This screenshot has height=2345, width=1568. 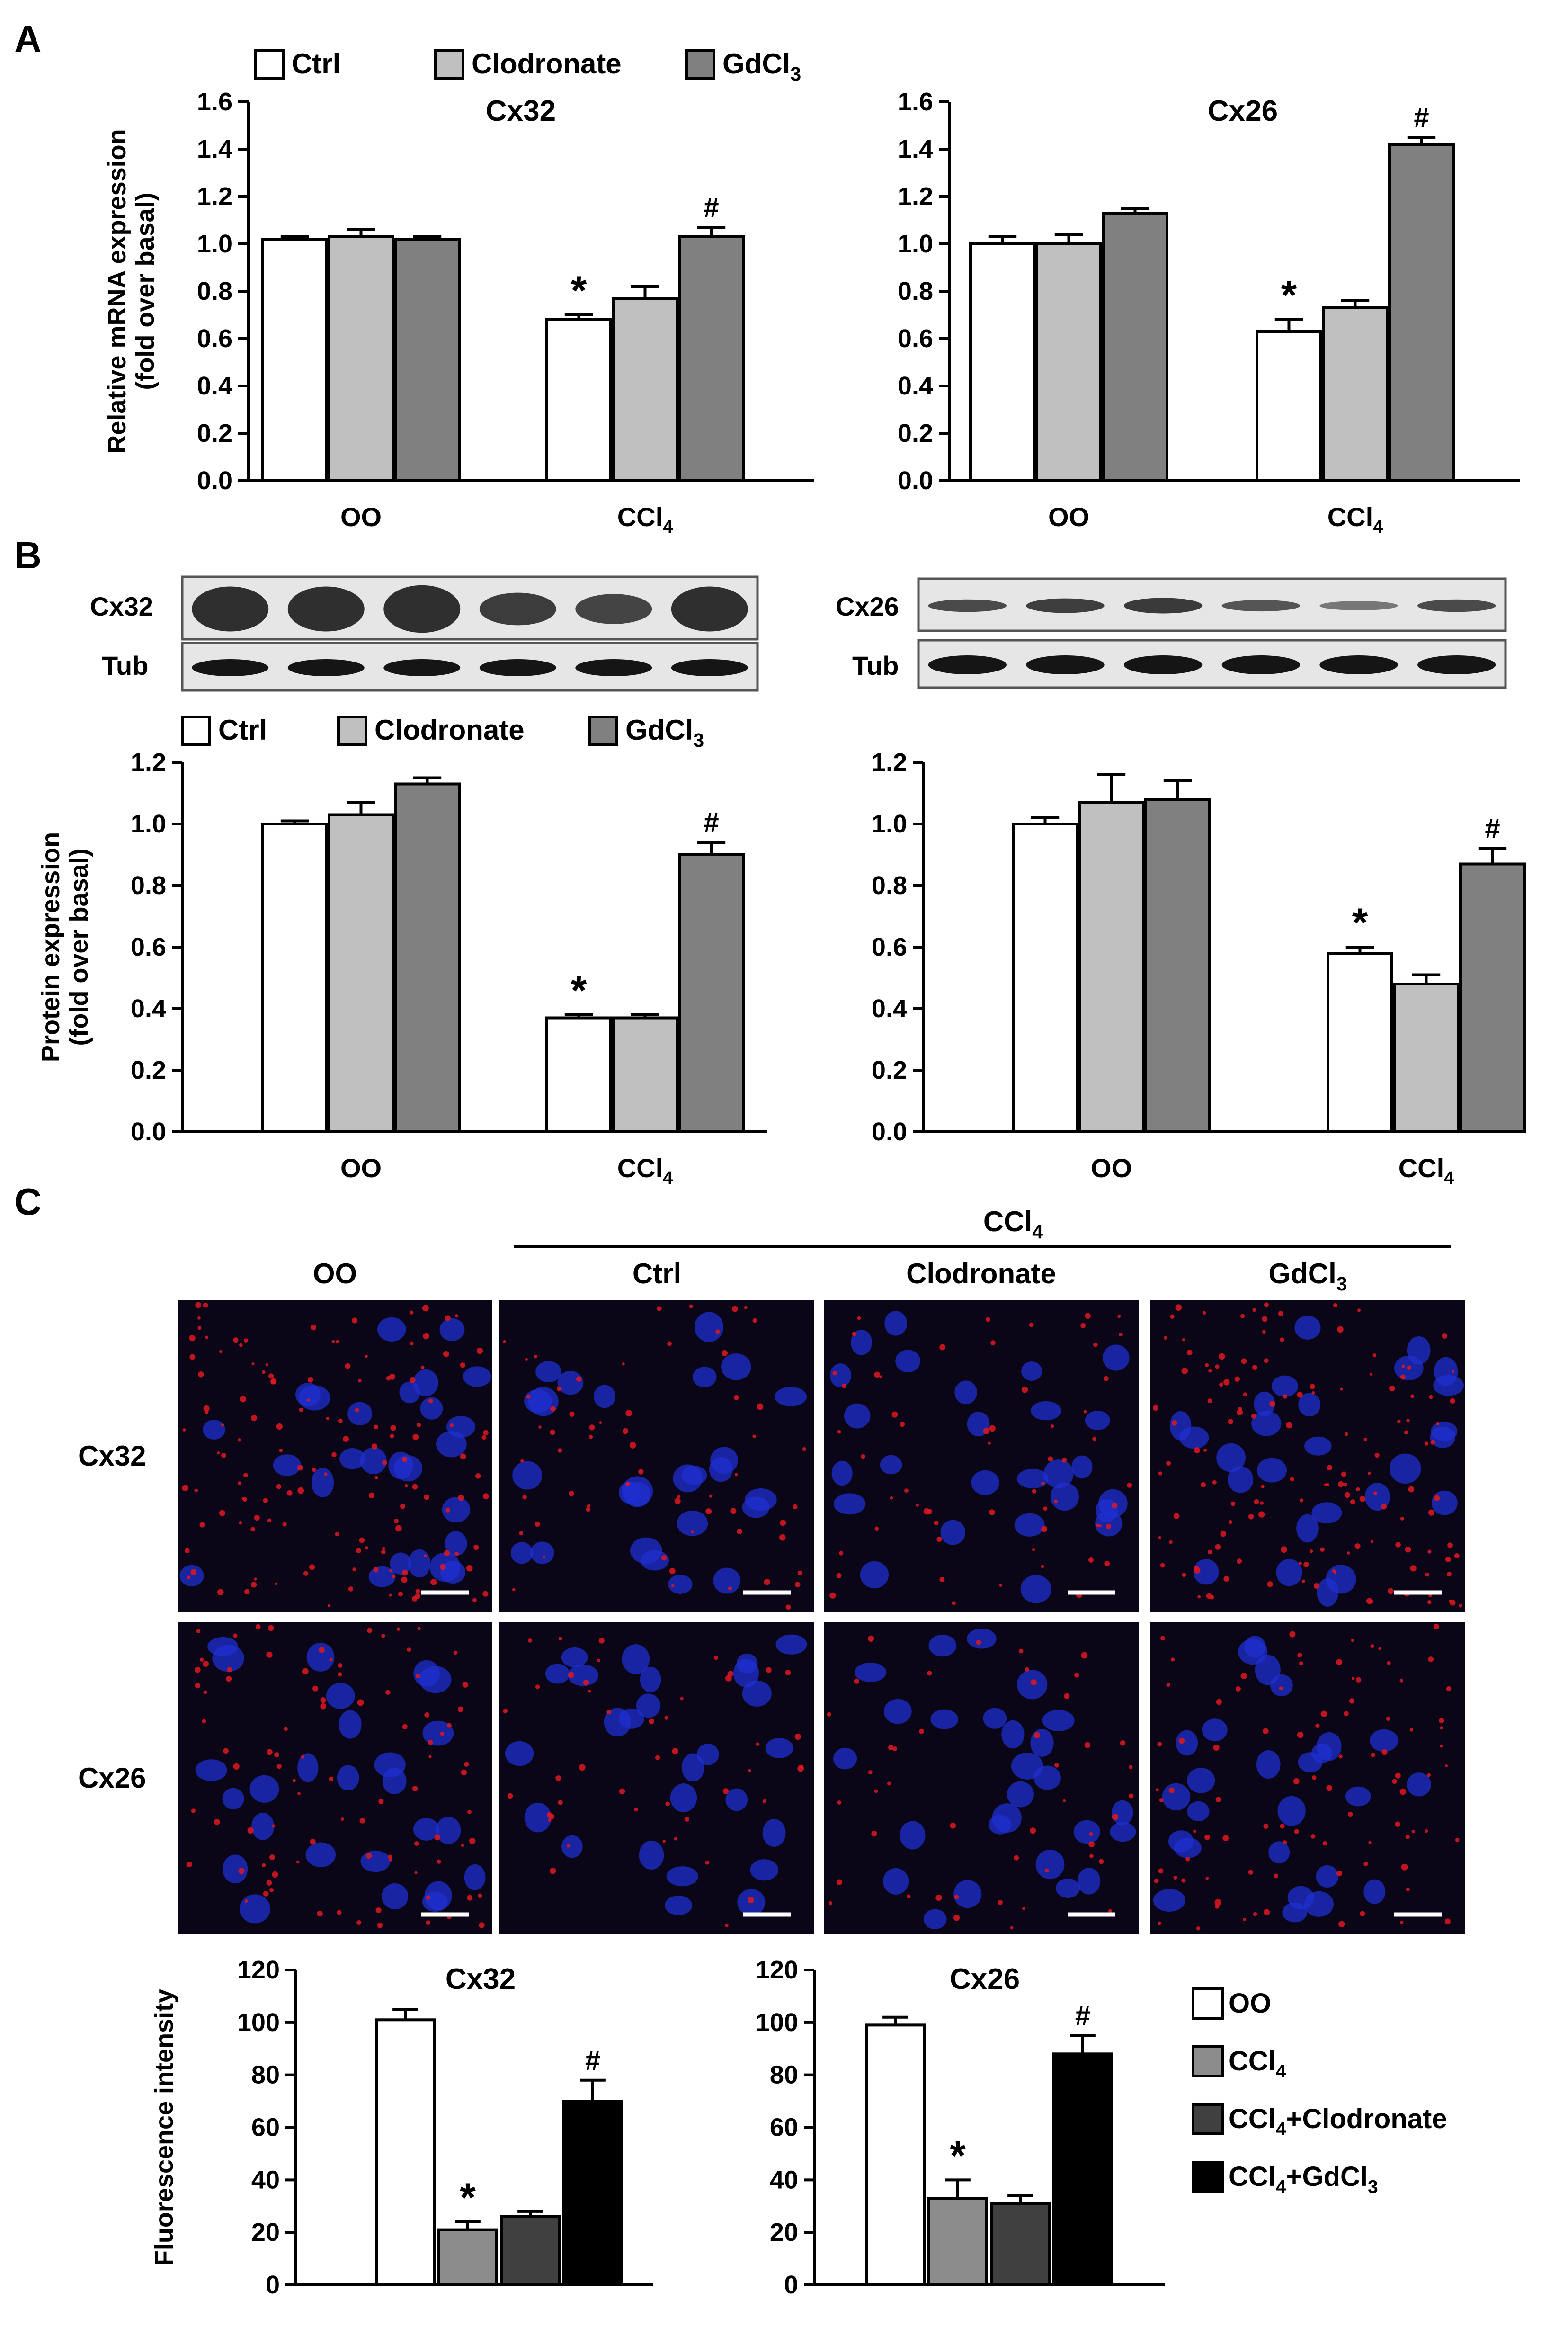 What do you see at coordinates (121, 606) in the screenshot?
I see `blot-label: Cx32` at bounding box center [121, 606].